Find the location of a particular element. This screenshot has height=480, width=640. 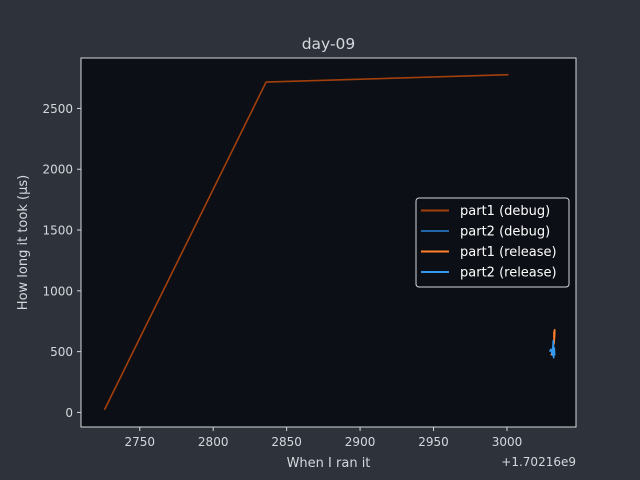

x-tick-label: 2950 is located at coordinates (433, 442).